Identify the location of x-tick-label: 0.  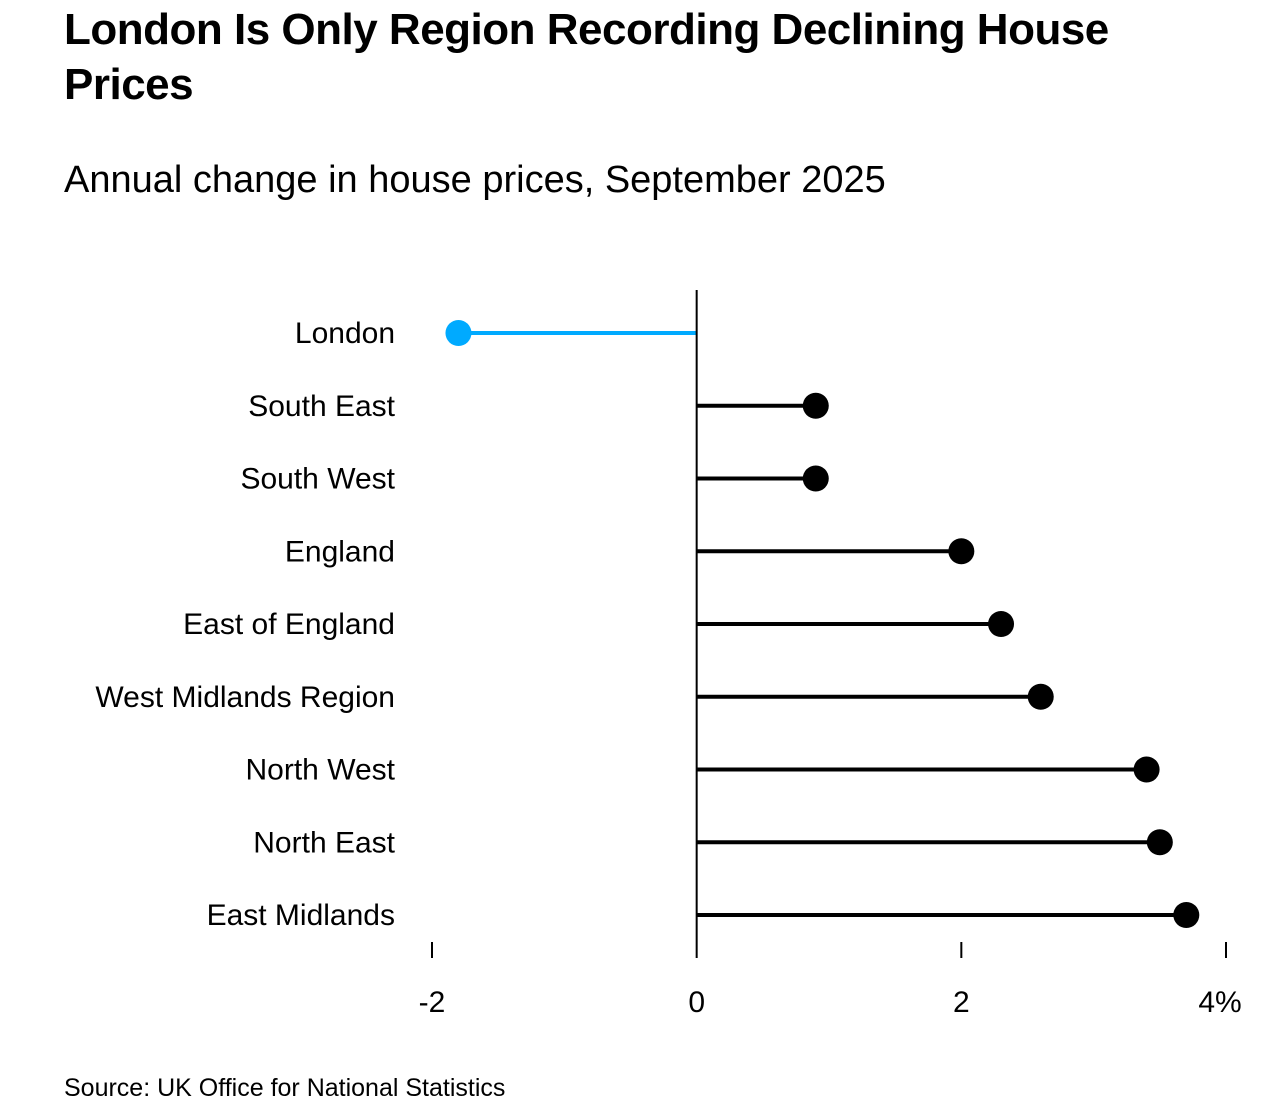
(696, 1002).